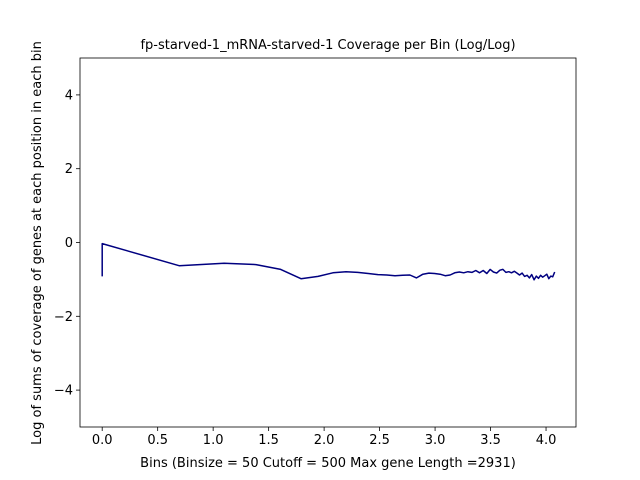 The width and height of the screenshot is (640, 480). I want to click on y-axis-ticks: −4 −2 0 2 4, so click(67, 243).